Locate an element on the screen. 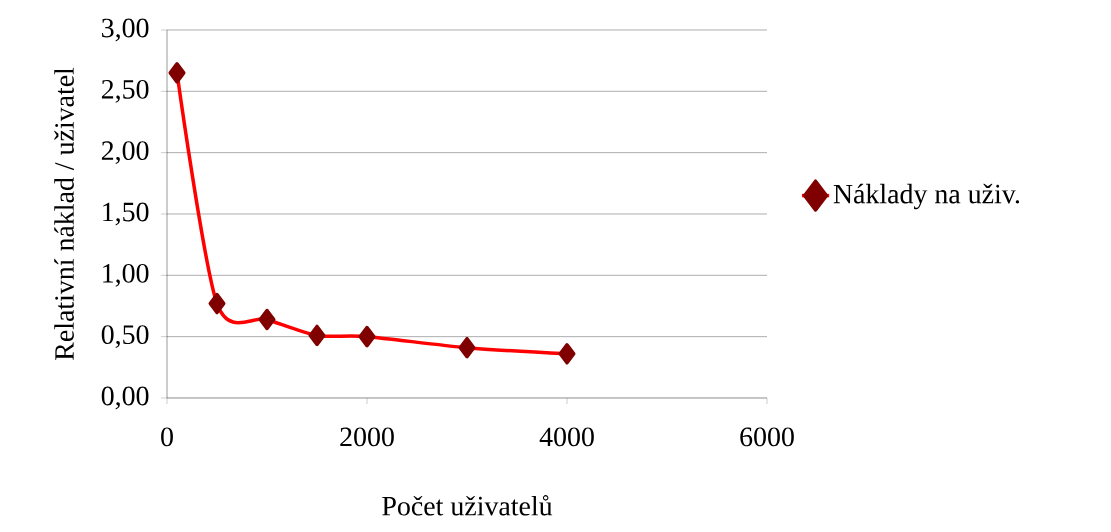 The image size is (1111, 532). x-tick-label: 4000 is located at coordinates (566, 437).